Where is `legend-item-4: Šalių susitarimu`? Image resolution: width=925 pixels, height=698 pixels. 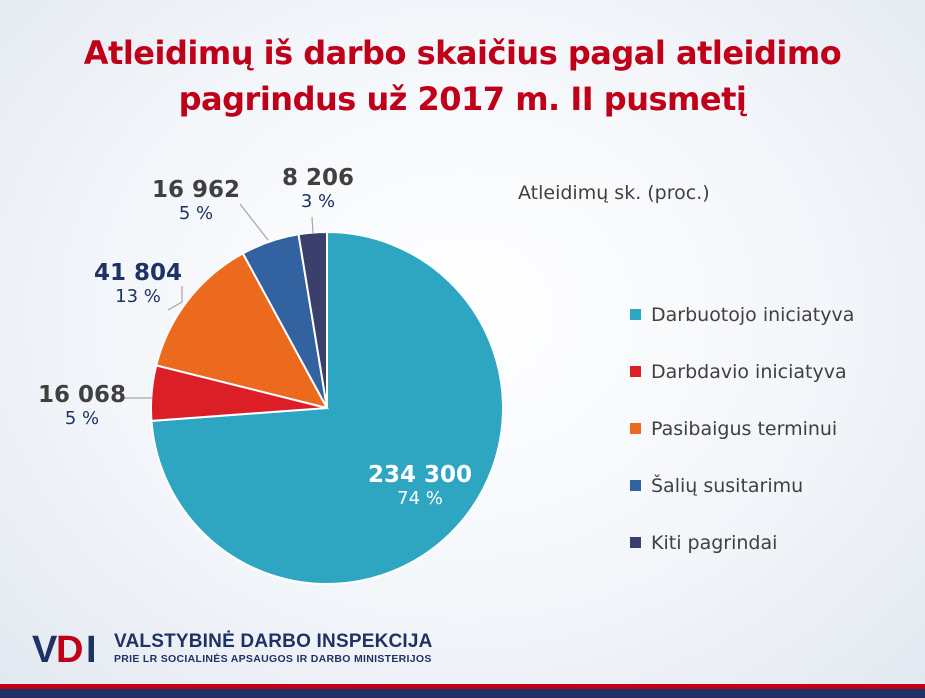 legend-item-4: Šalių susitarimu is located at coordinates (742, 485).